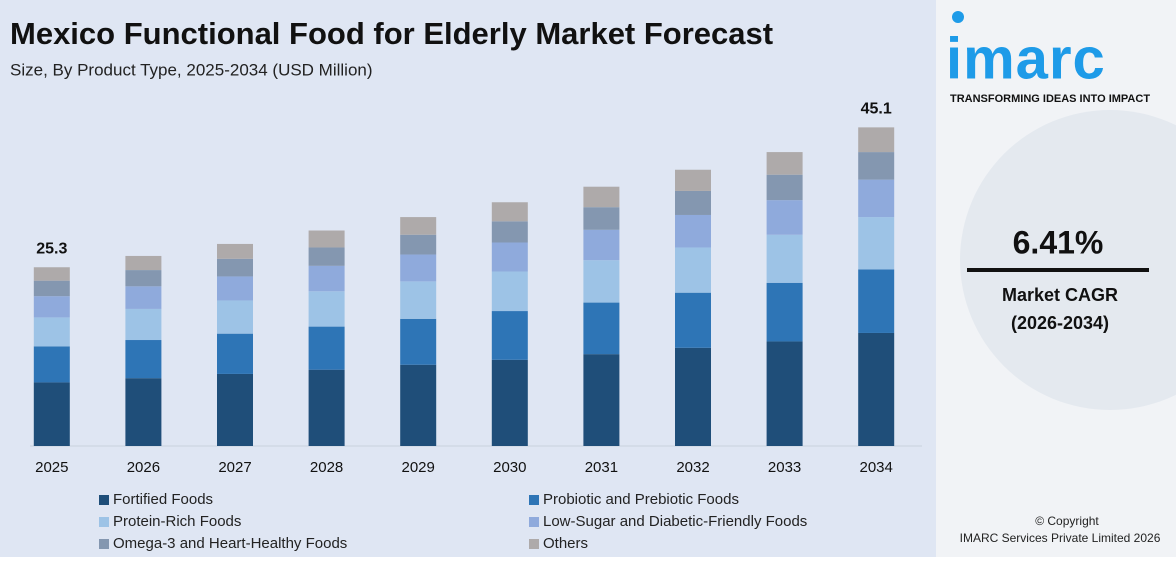 The image size is (1176, 562). I want to click on x-tick-label: 2030, so click(509, 467).